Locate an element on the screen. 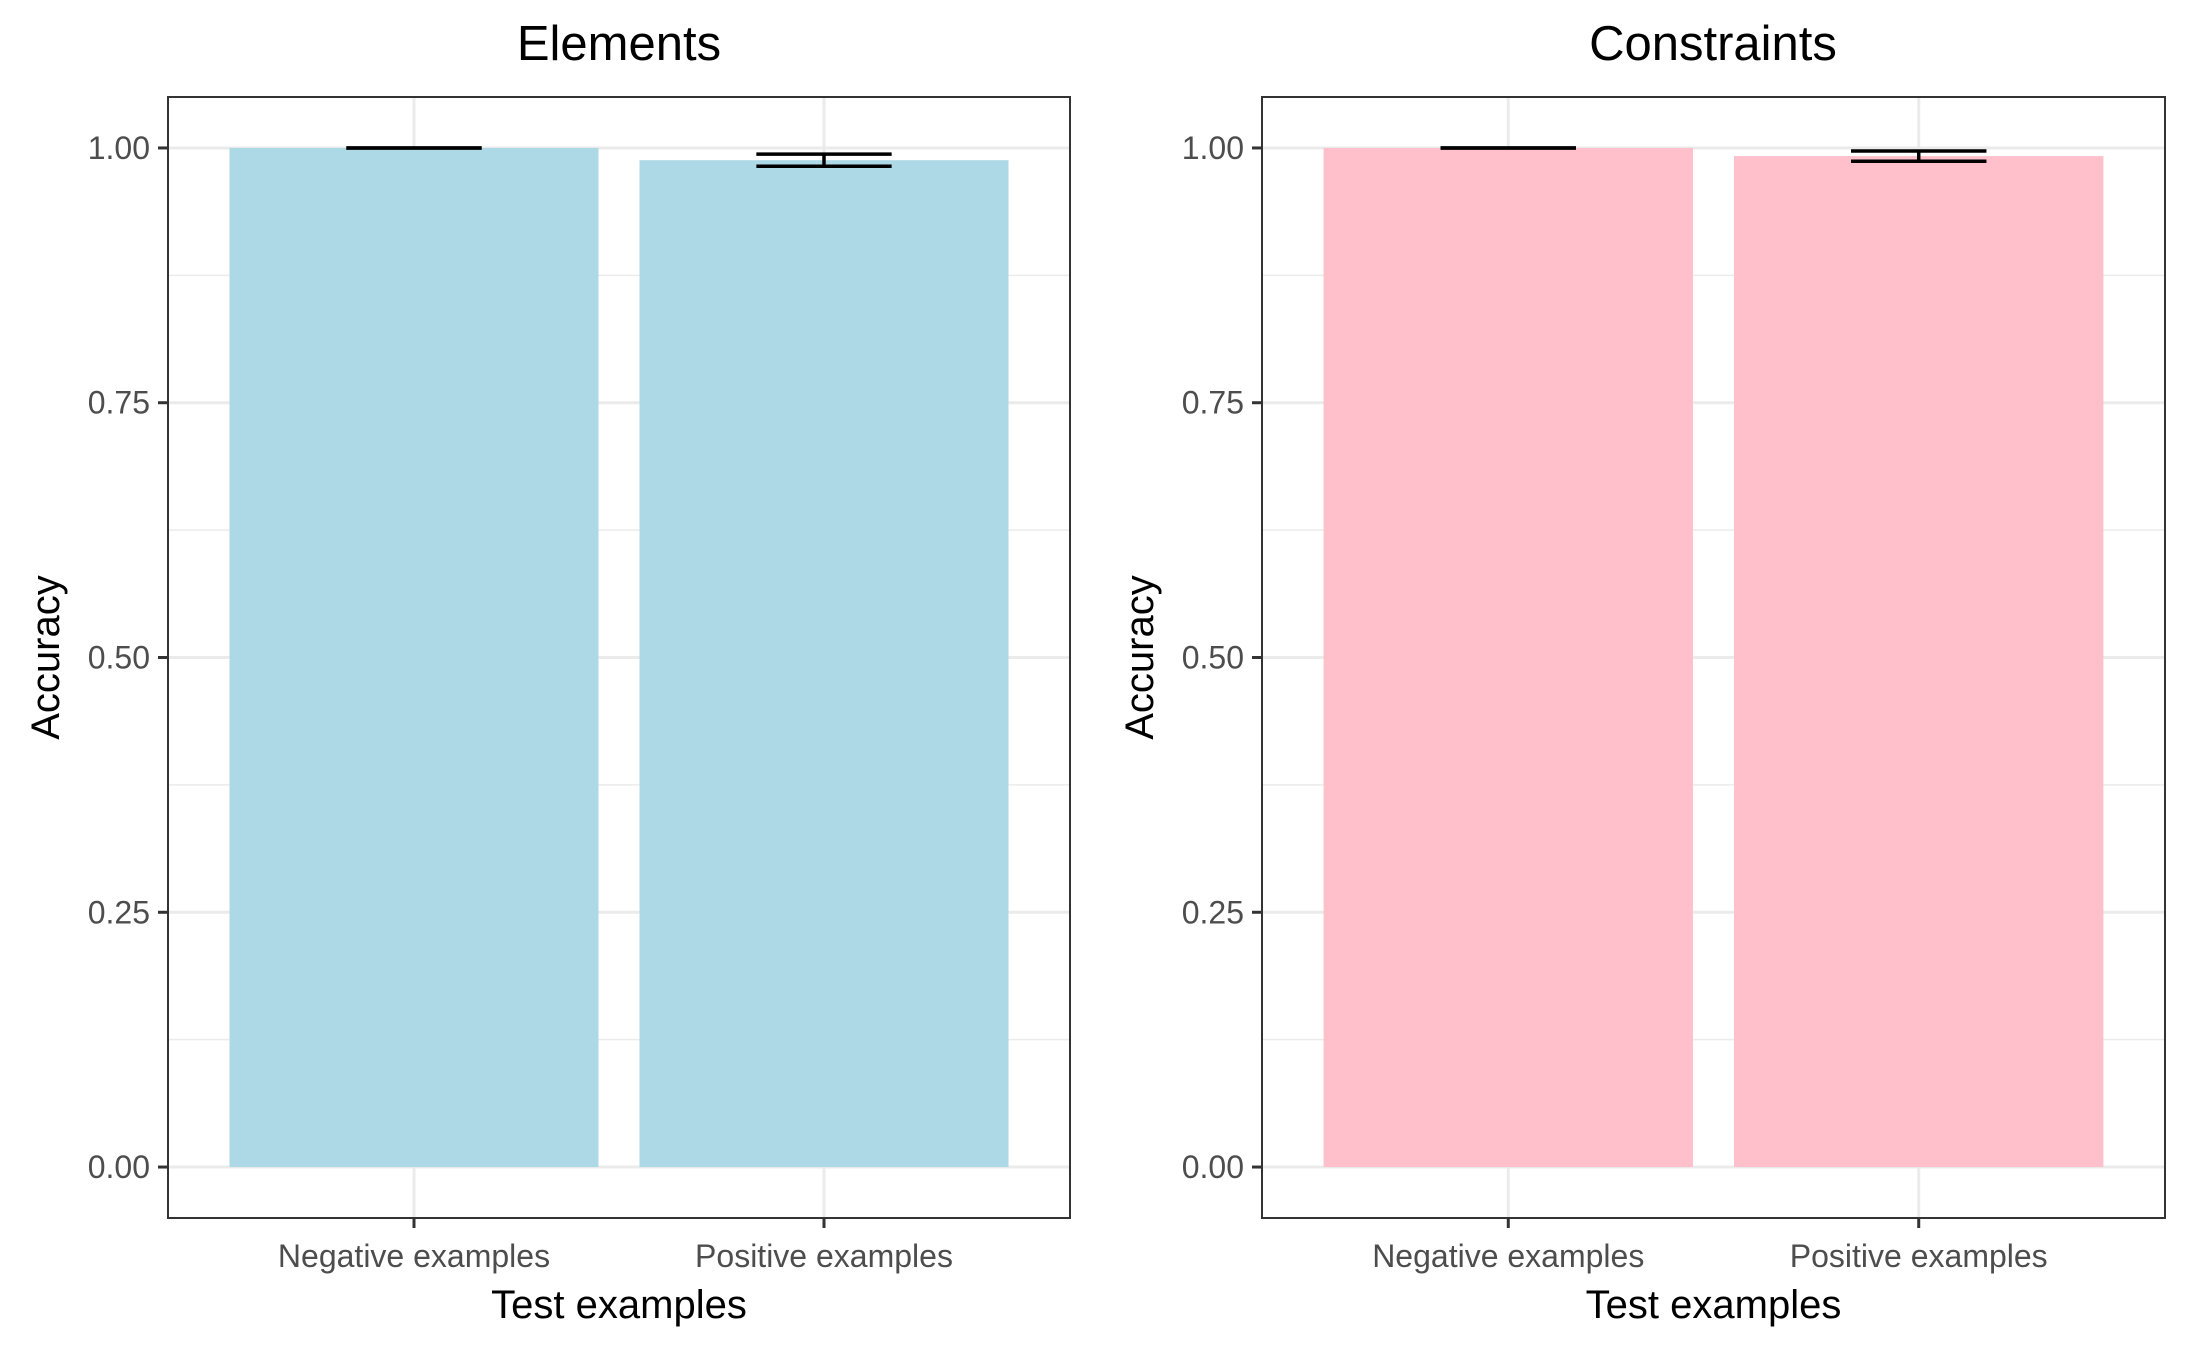 This screenshot has width=2187, height=1349. panel-title: Constraints is located at coordinates (1713, 44).